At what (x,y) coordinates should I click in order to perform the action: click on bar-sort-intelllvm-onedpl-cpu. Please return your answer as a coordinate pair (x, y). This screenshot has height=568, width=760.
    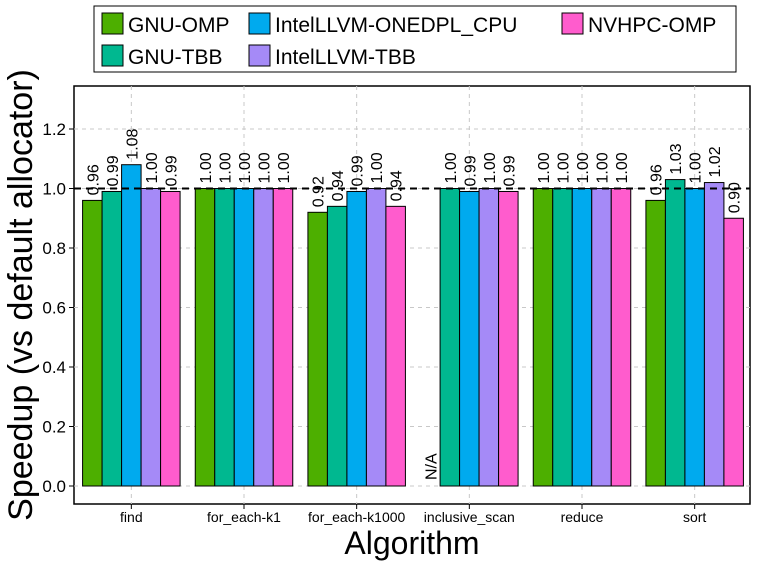
    Looking at the image, I should click on (694, 337).